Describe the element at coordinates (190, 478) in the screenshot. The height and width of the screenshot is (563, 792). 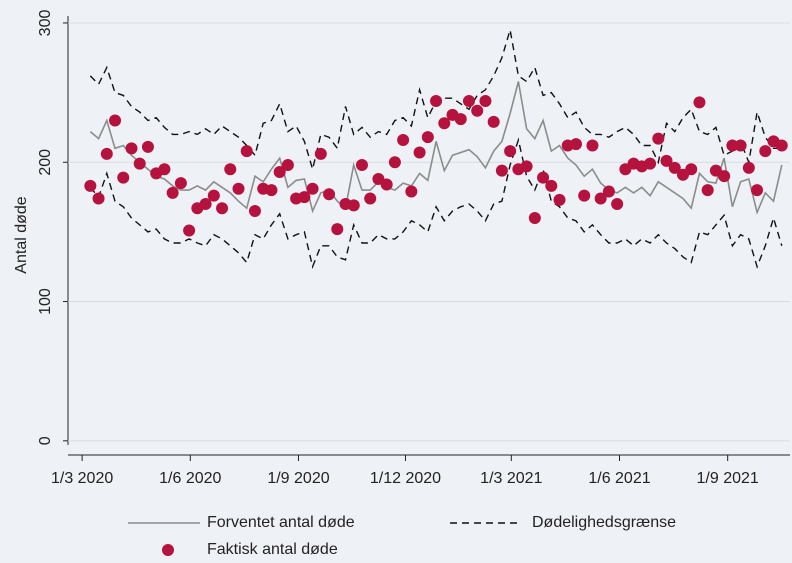
I see `x-tick-label: 1/6 2020` at that location.